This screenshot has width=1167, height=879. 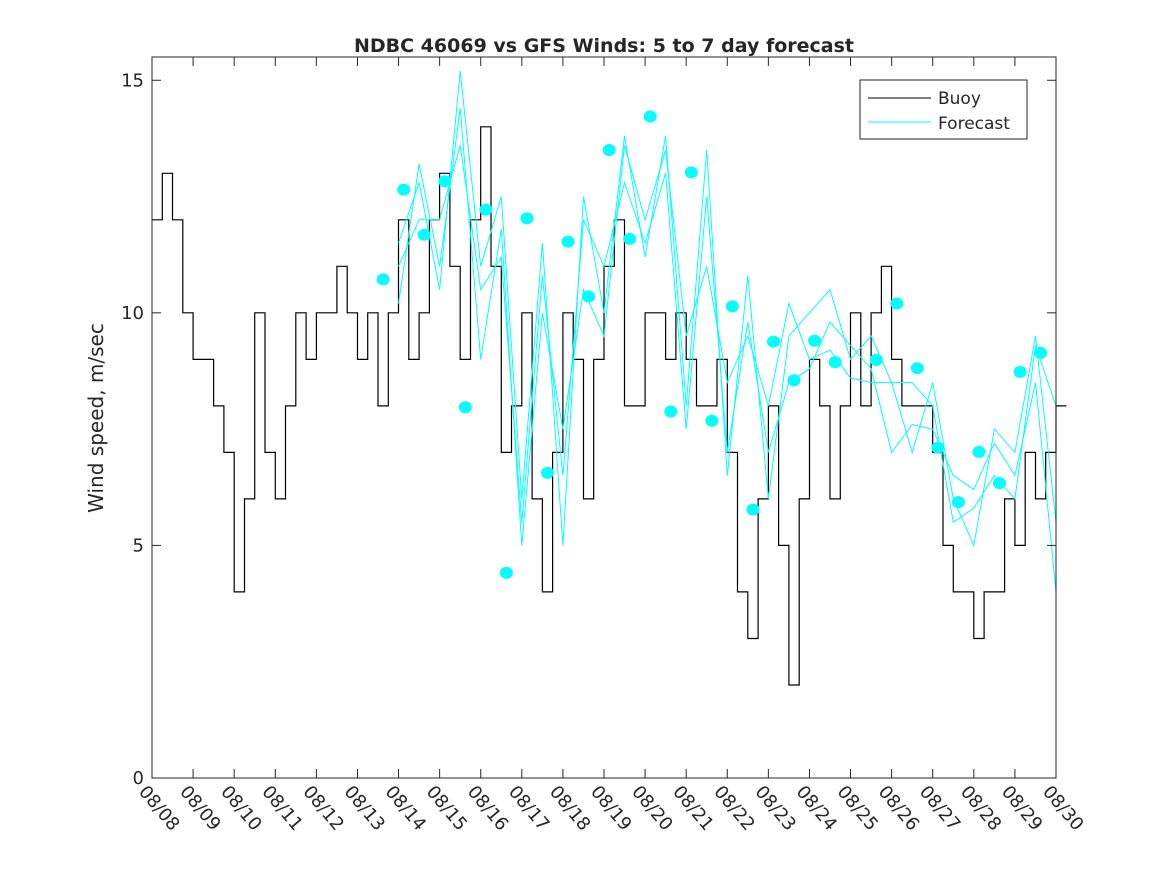 What do you see at coordinates (132, 313) in the screenshot?
I see `y-tick-label: 10` at bounding box center [132, 313].